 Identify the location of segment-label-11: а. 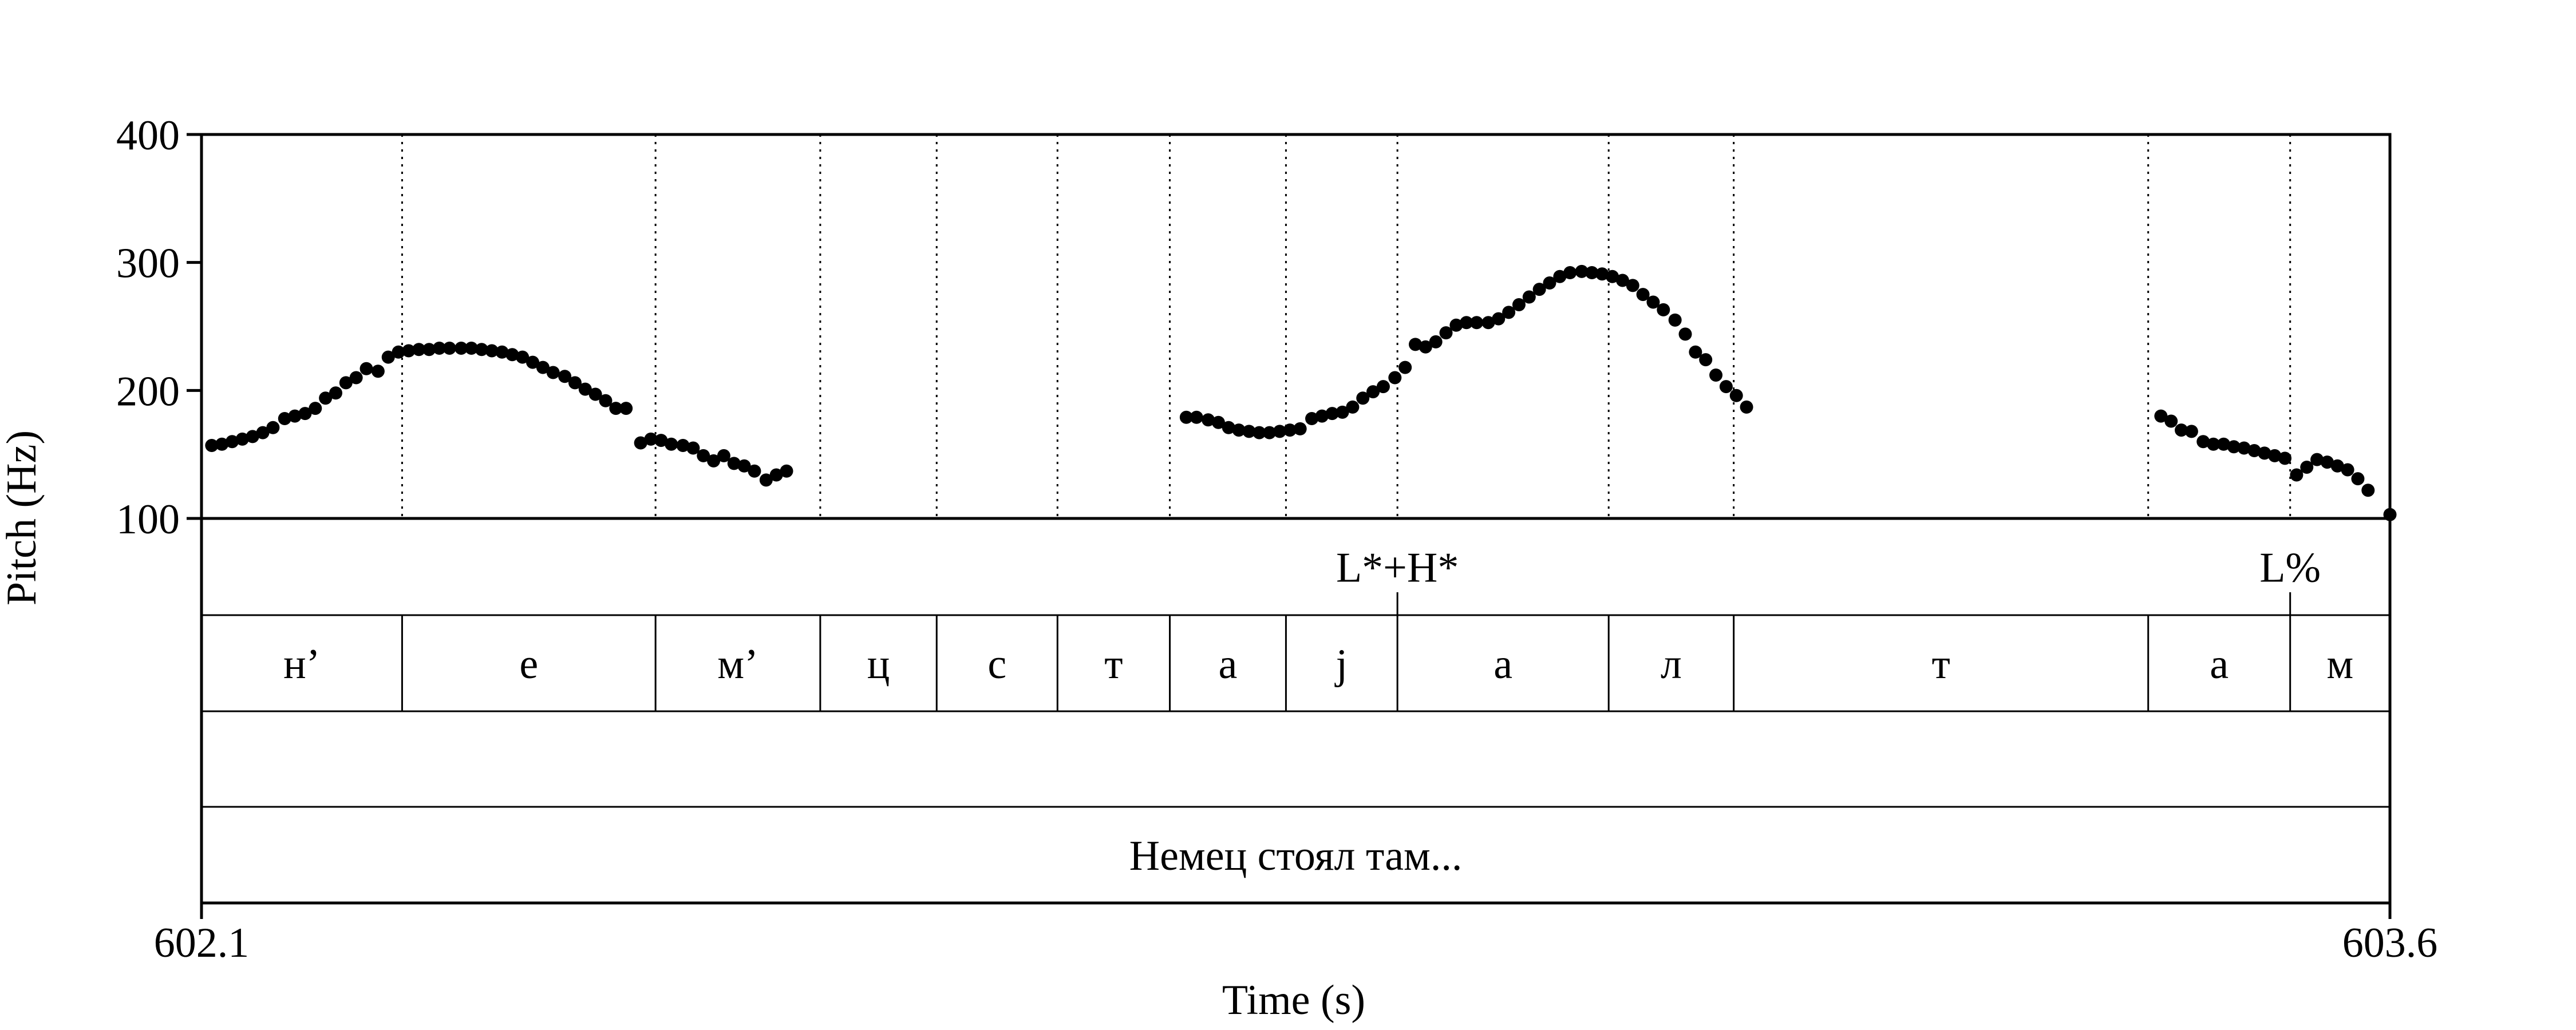
(2219, 664).